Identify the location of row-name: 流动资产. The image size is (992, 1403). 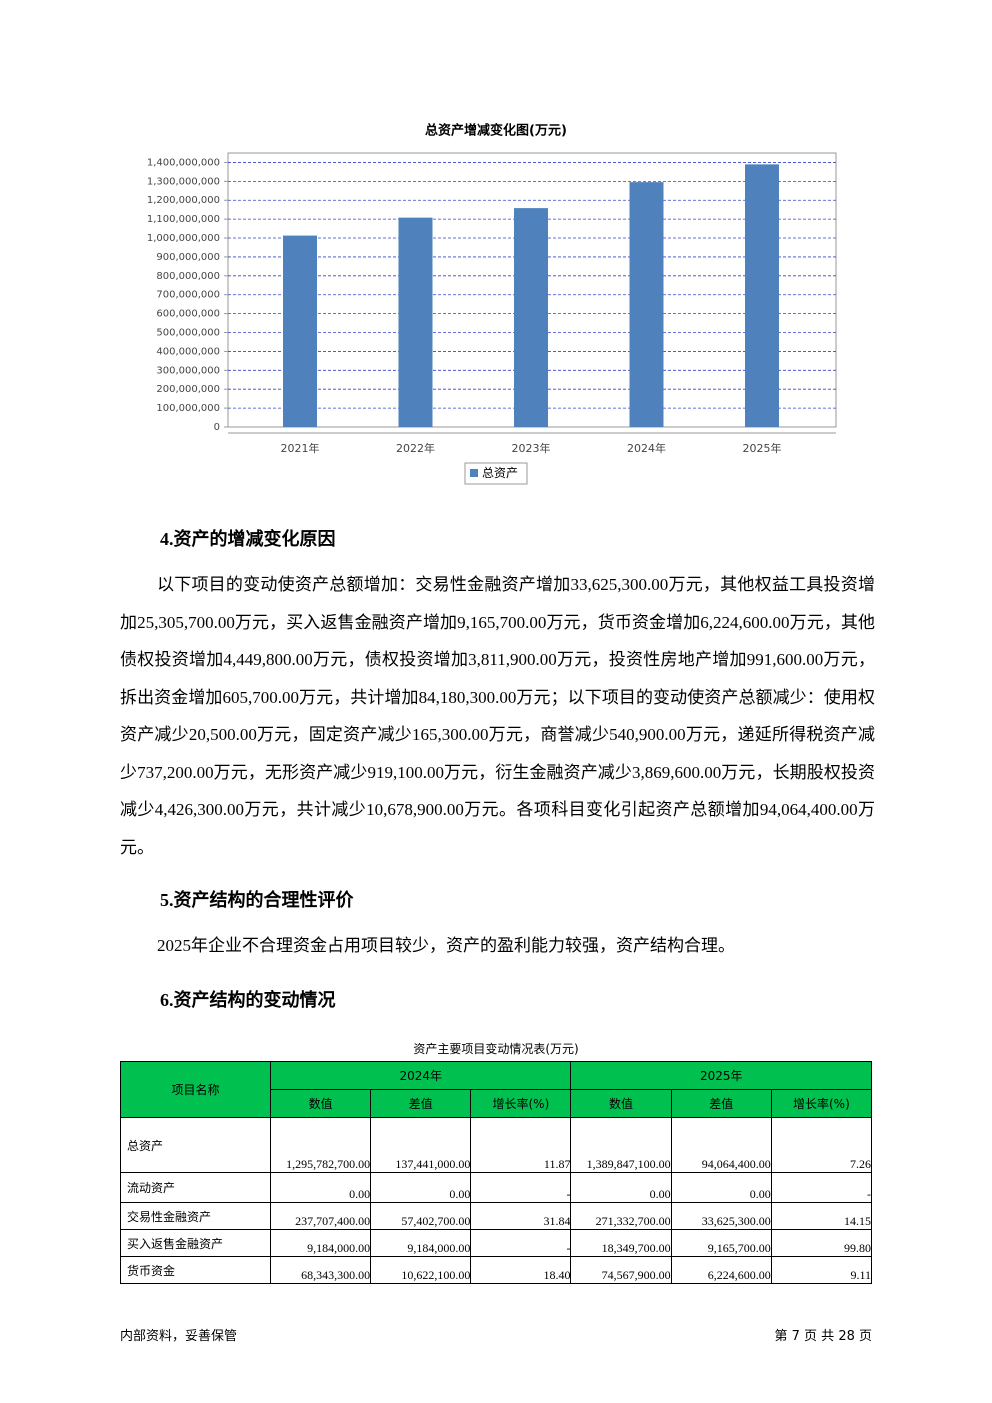
(195, 1187).